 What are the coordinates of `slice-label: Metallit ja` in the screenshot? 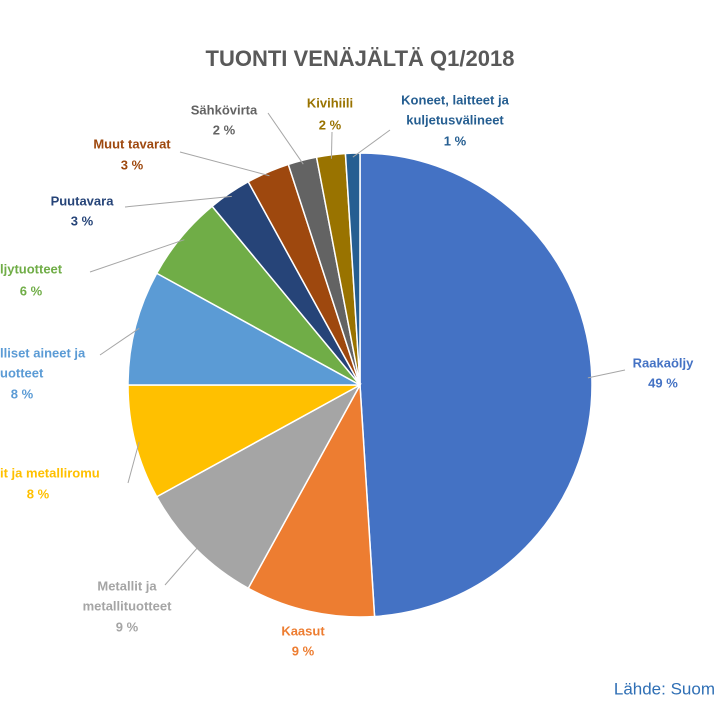 It's located at (127, 585).